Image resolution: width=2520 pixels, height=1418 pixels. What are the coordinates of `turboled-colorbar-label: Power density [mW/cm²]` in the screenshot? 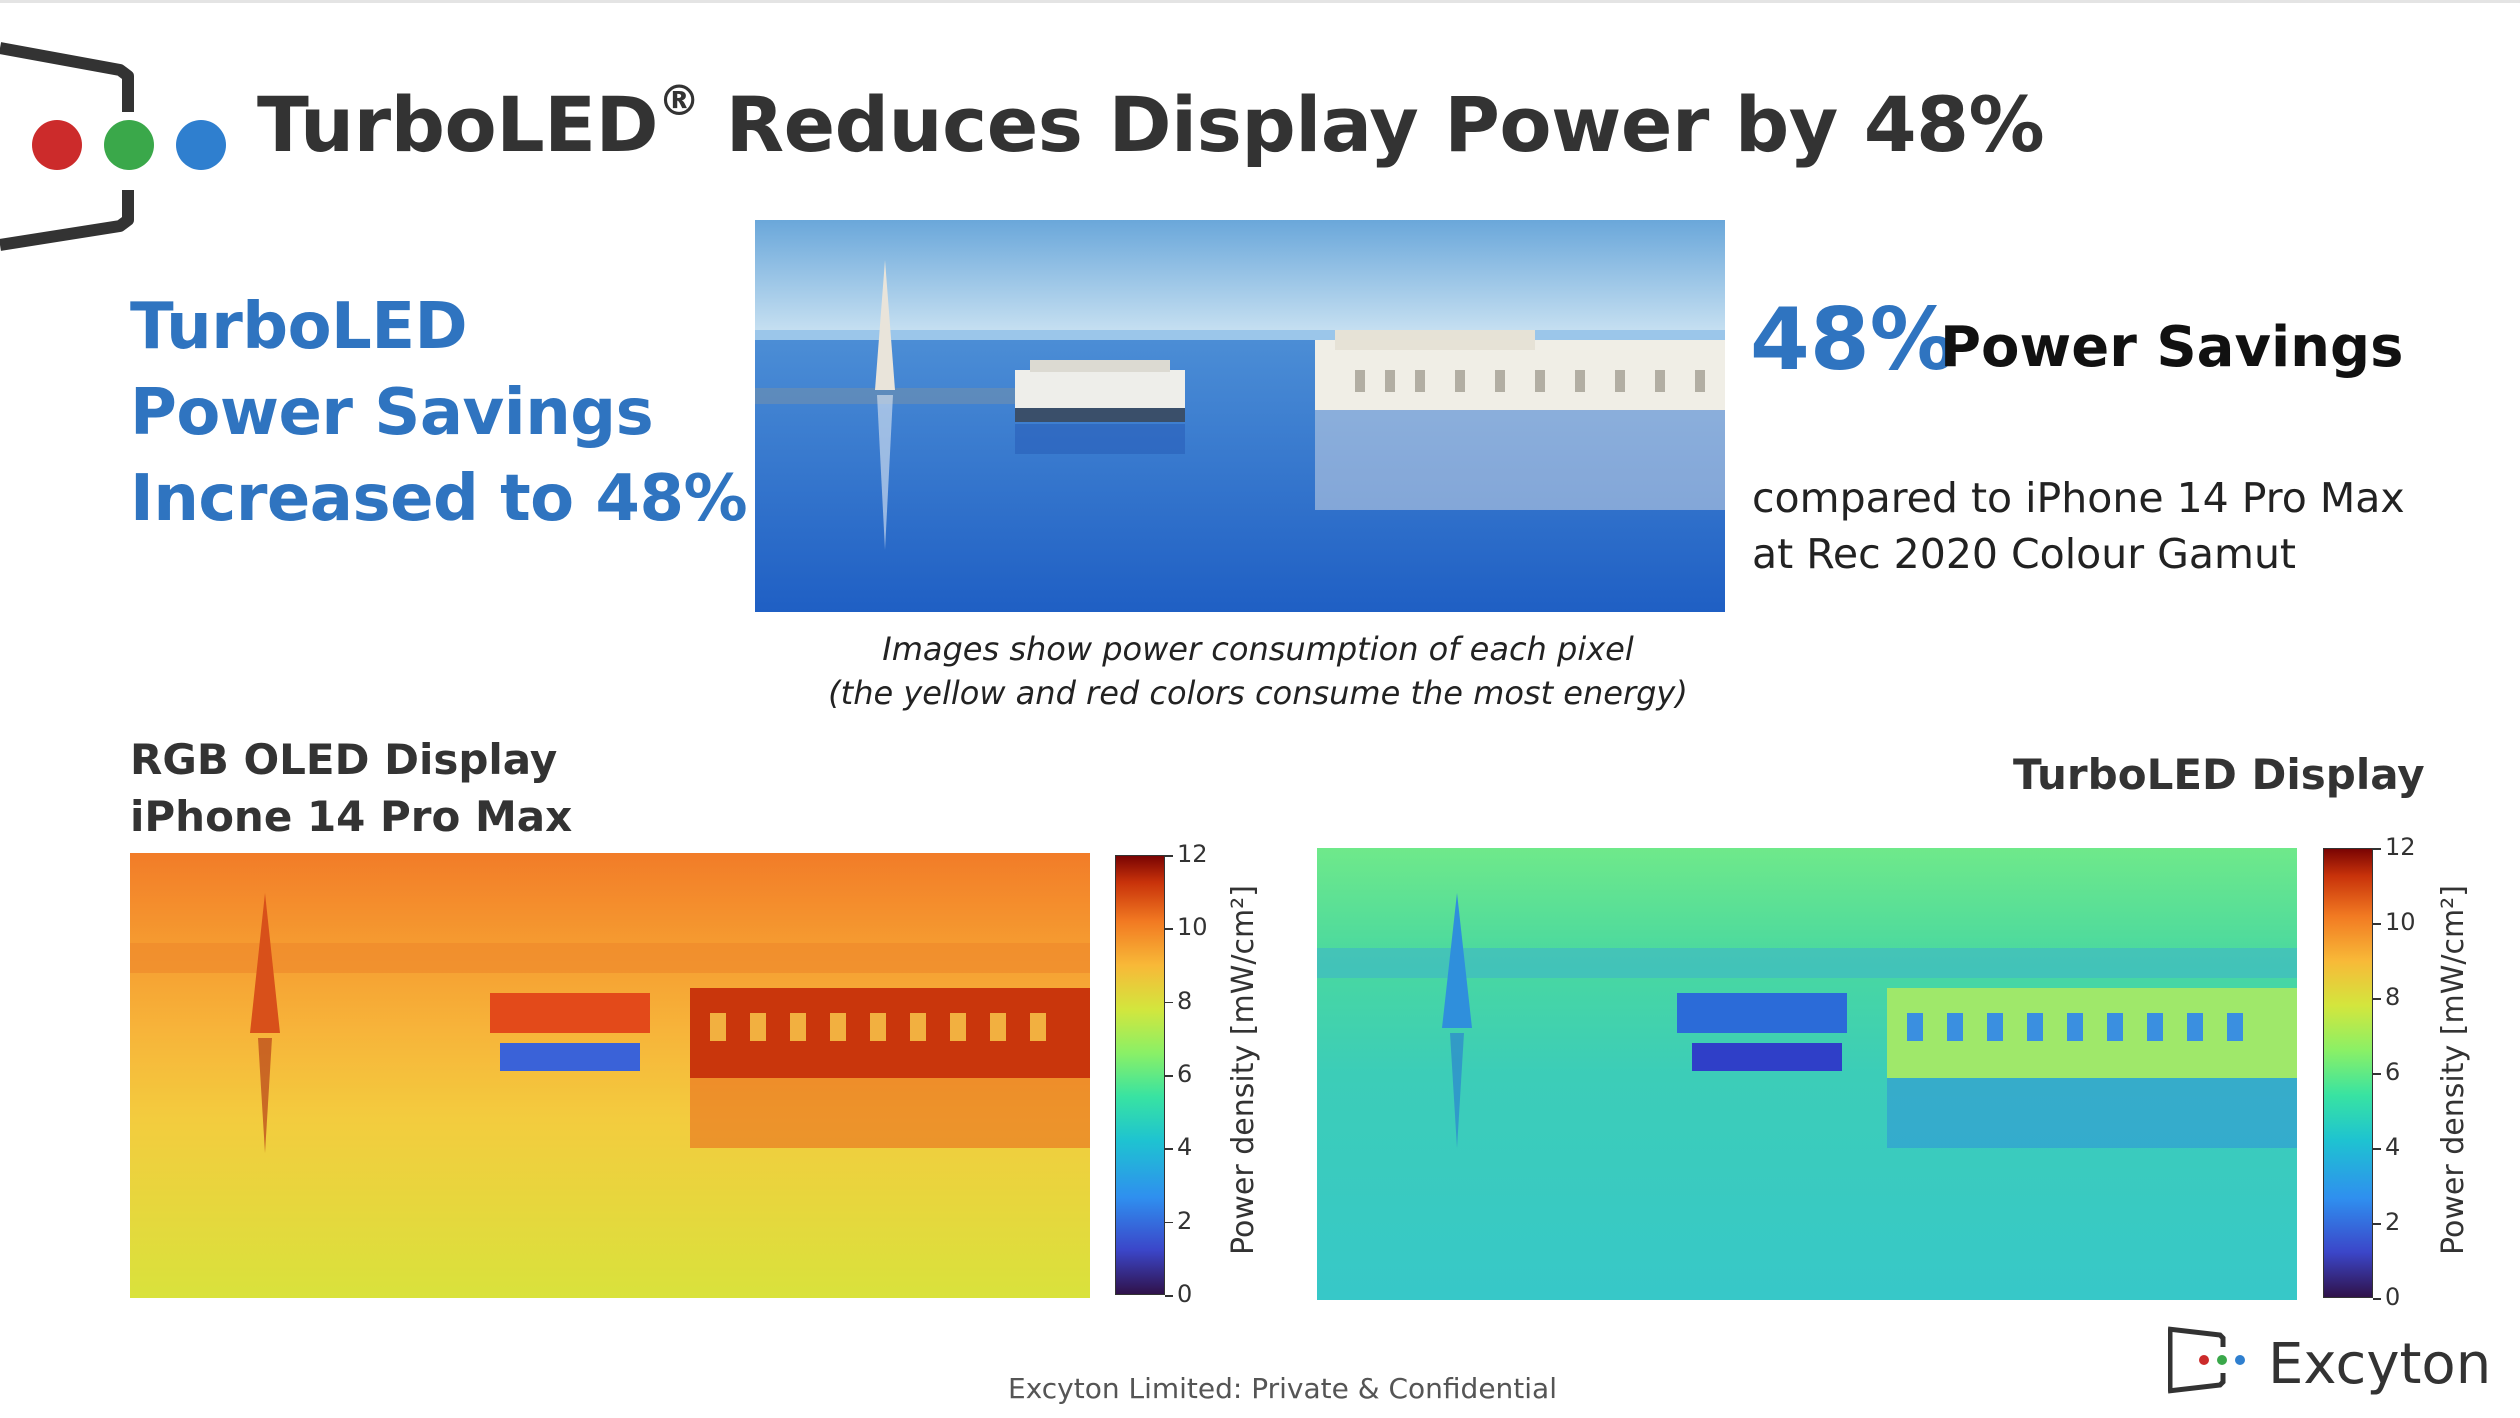 It's located at (2453, 1070).